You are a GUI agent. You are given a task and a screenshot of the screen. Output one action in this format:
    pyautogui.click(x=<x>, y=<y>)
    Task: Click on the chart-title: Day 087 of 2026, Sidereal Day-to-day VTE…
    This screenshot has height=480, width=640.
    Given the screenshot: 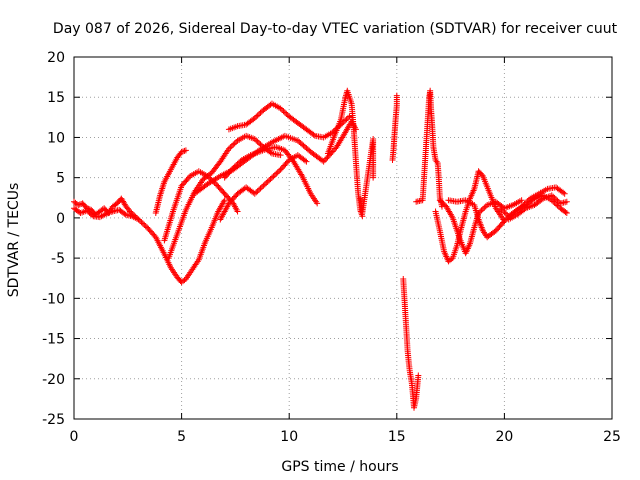 What is the action you would take?
    pyautogui.click(x=335, y=29)
    